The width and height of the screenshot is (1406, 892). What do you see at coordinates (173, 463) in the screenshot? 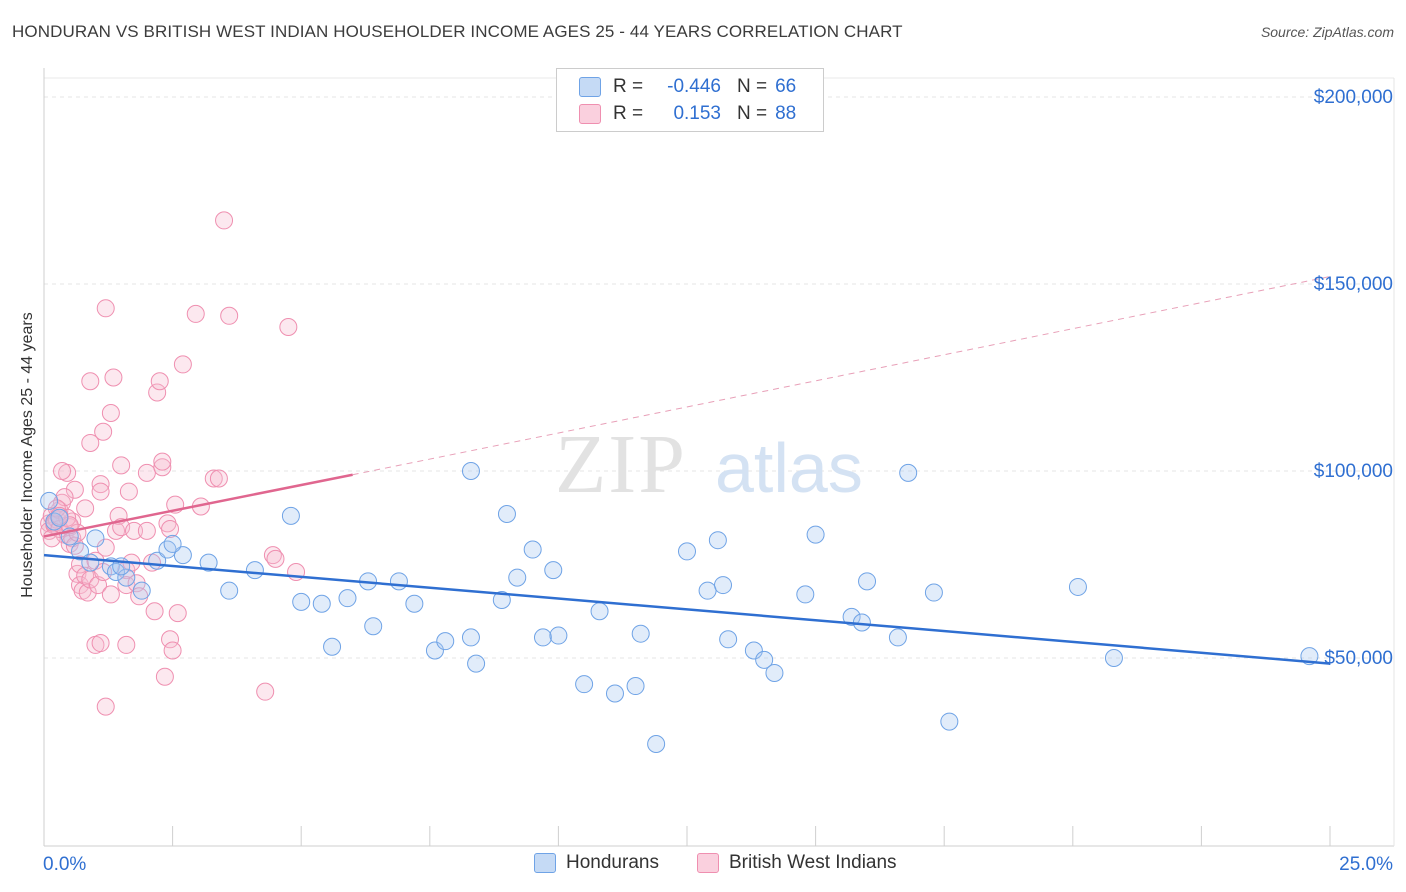
I see `british-west-indians-points` at bounding box center [173, 463].